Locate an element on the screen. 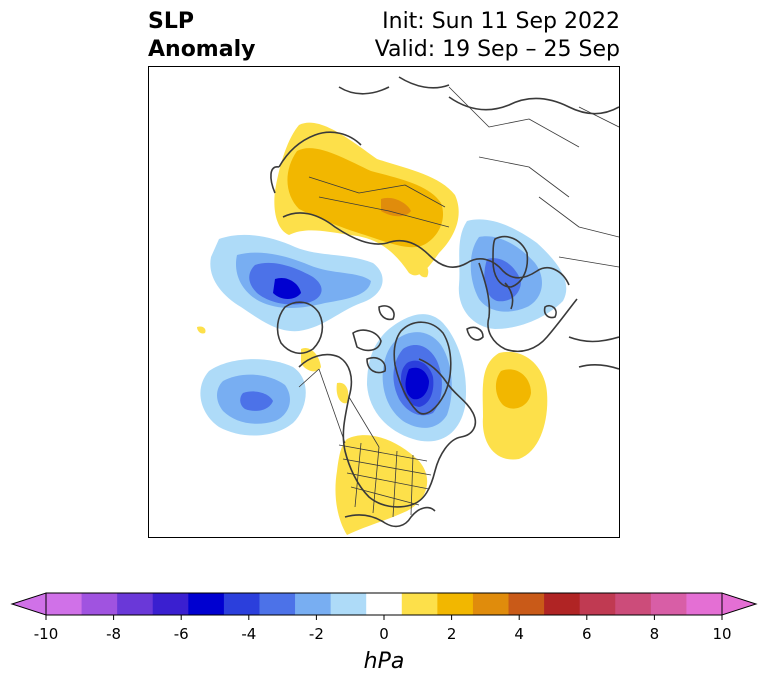 This screenshot has height=684, width=768. title-line-anomaly: Anomaly is located at coordinates (202, 49).